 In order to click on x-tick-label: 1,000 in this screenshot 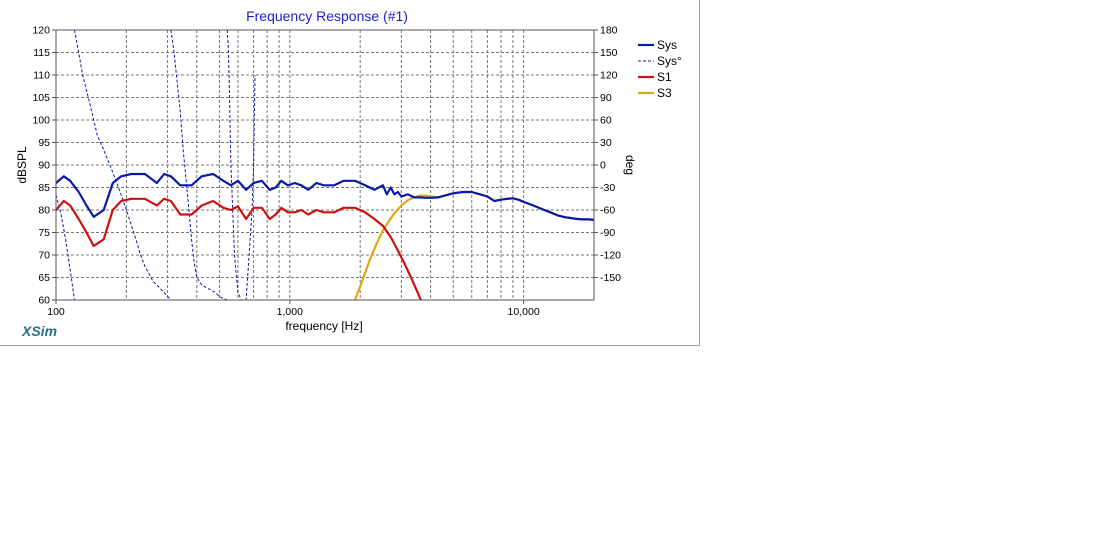, I will do `click(290, 312)`.